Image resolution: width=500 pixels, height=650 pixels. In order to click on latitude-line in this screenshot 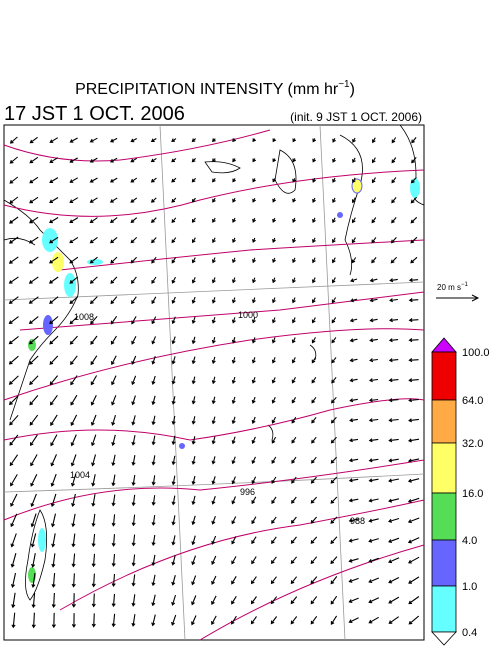, I will do `click(214, 483)`.